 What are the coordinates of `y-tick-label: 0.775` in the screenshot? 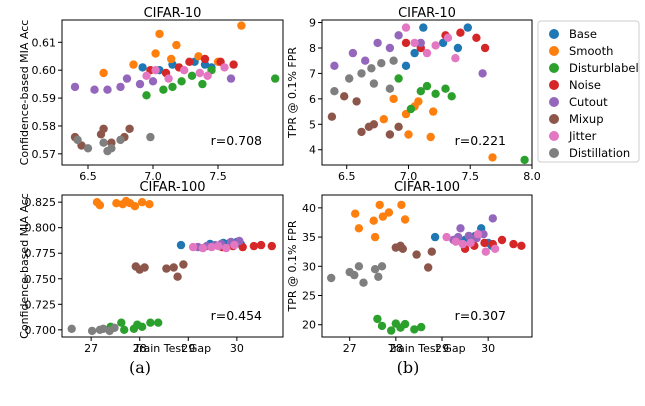 It's located at (41, 253).